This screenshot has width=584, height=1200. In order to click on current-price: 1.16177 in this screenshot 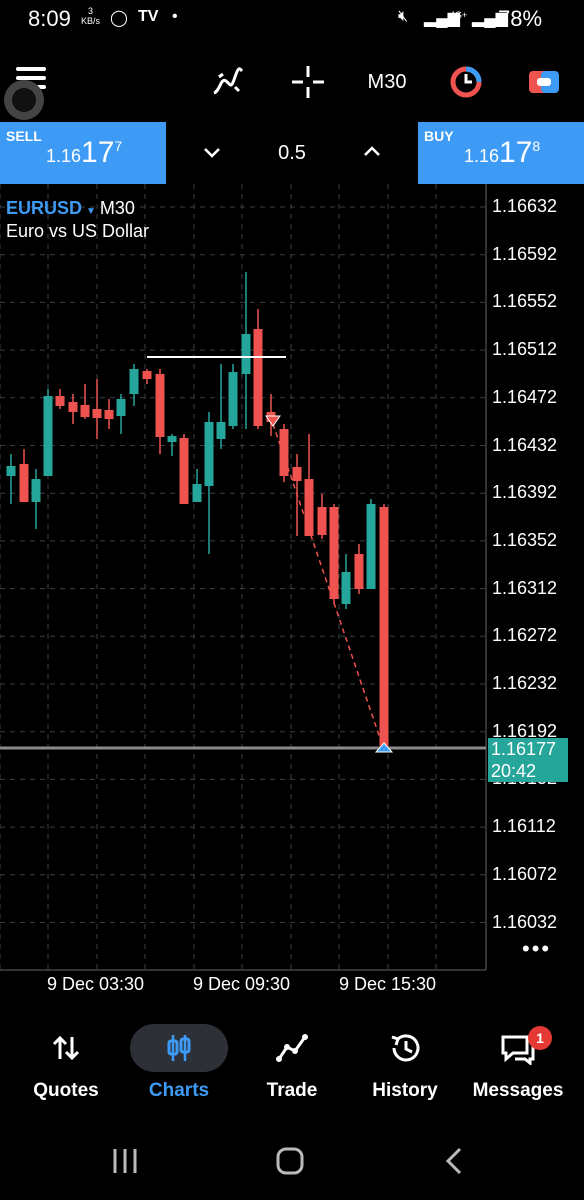, I will do `click(524, 749)`.